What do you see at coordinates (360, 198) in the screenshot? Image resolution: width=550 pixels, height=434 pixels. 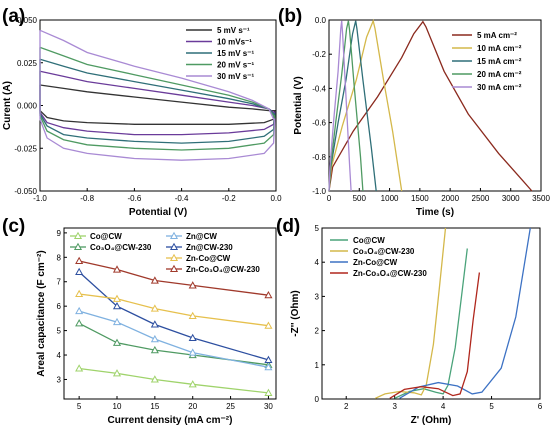 I see `x-tick-label: 500` at bounding box center [360, 198].